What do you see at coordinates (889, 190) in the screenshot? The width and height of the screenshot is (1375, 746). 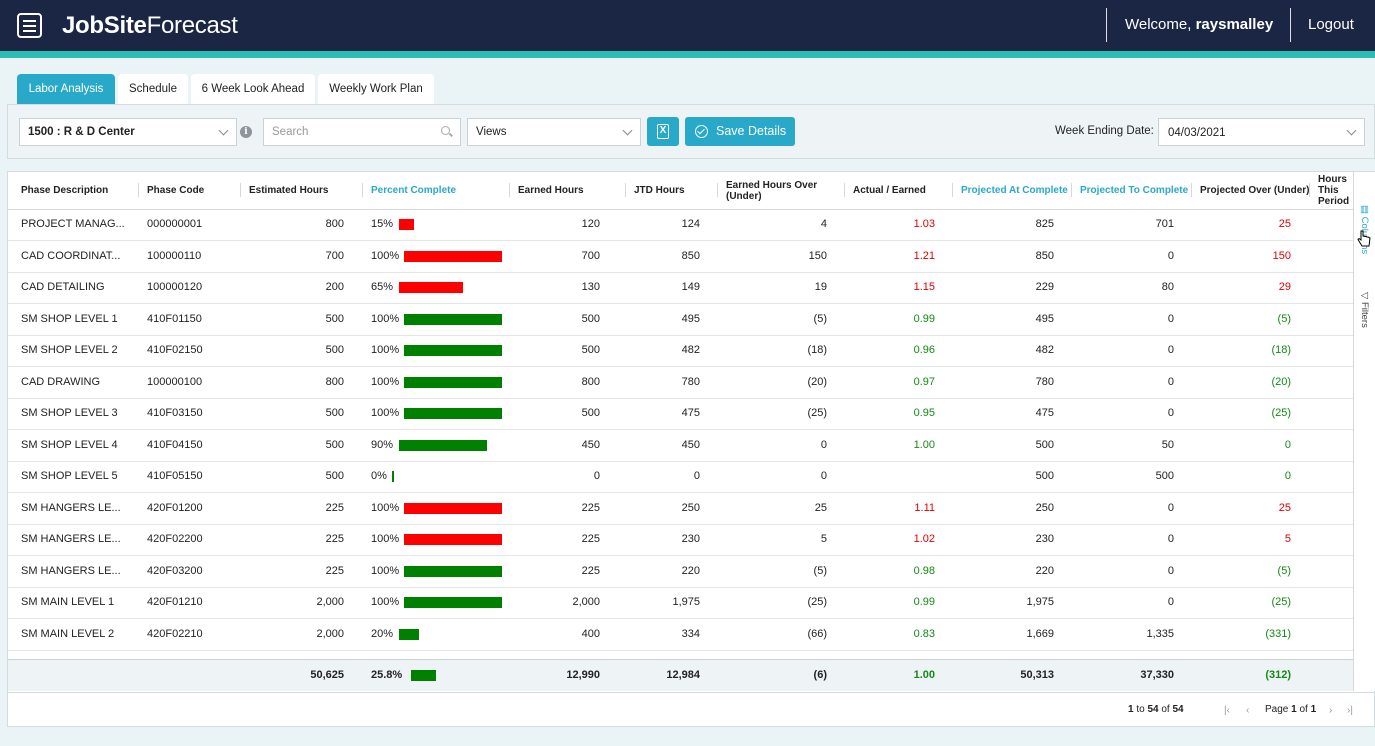 I see `column-header: Actual / Earned` at bounding box center [889, 190].